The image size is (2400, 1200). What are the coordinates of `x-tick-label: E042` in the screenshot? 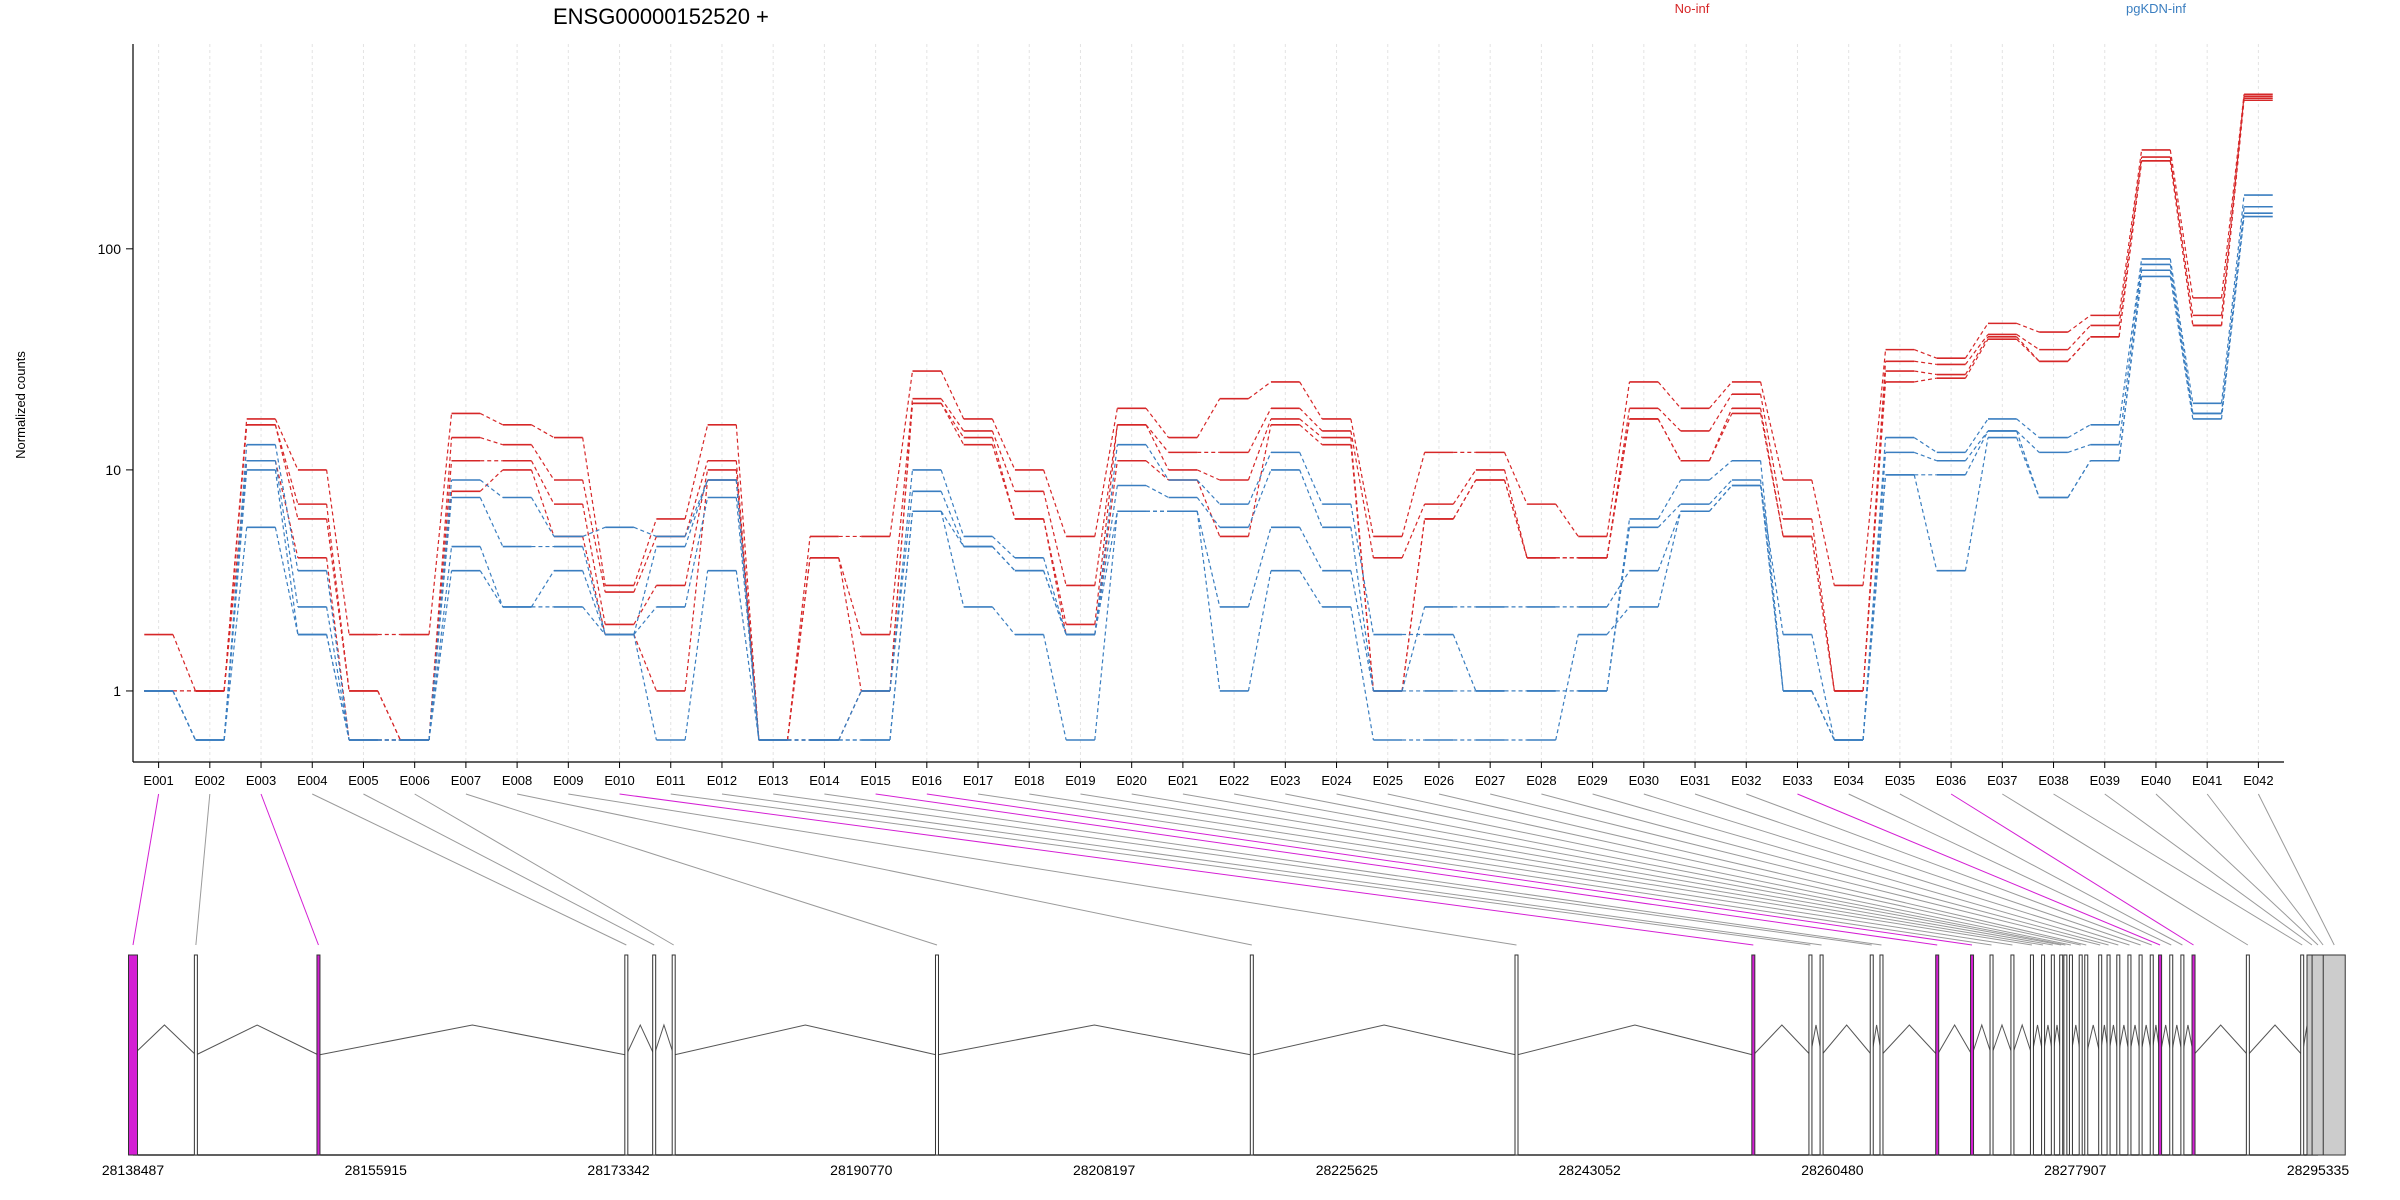 It's located at (2258, 780).